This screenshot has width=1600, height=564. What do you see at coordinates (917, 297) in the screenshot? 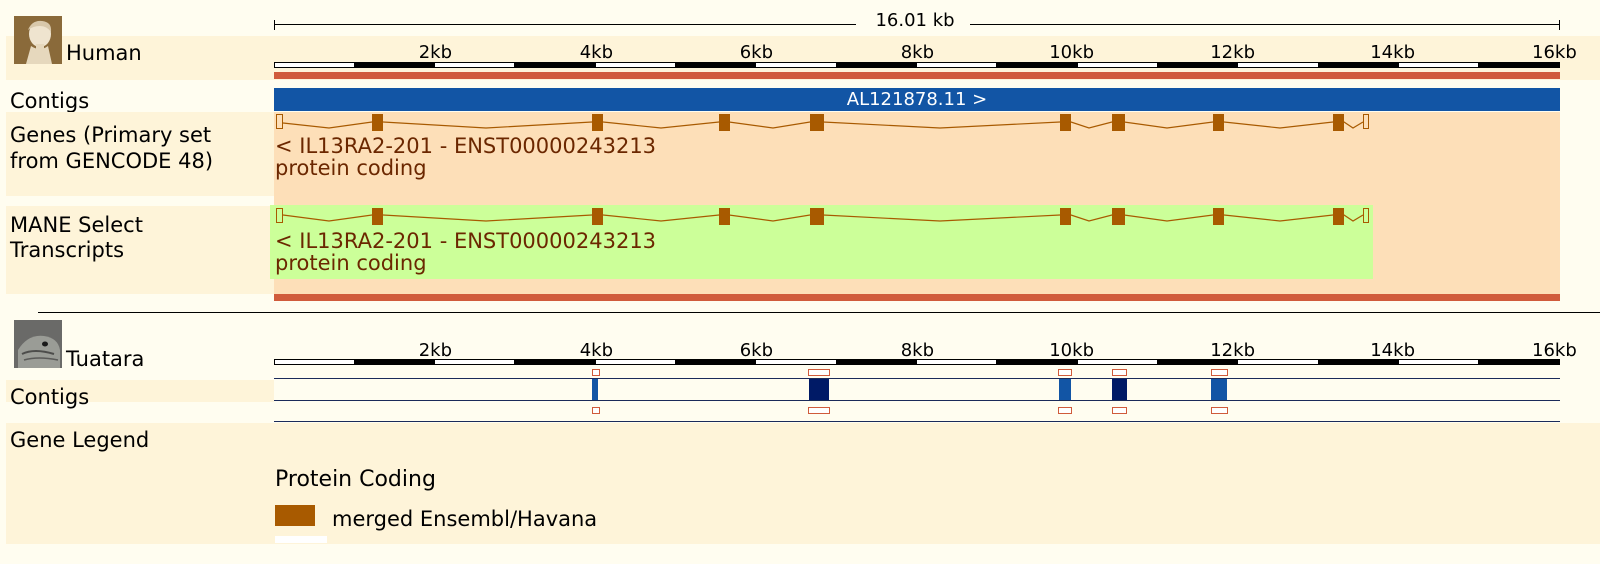
I see `region-highlight-bottom` at bounding box center [917, 297].